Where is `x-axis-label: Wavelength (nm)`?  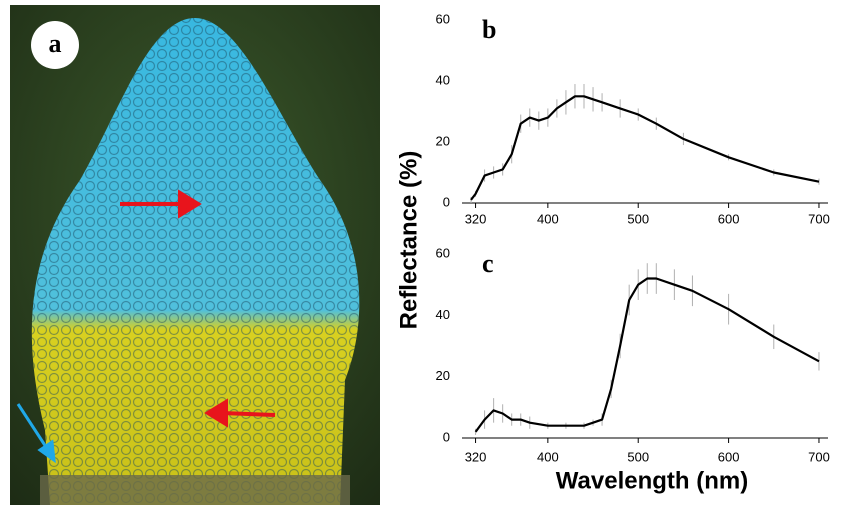 x-axis-label: Wavelength (nm) is located at coordinates (652, 480).